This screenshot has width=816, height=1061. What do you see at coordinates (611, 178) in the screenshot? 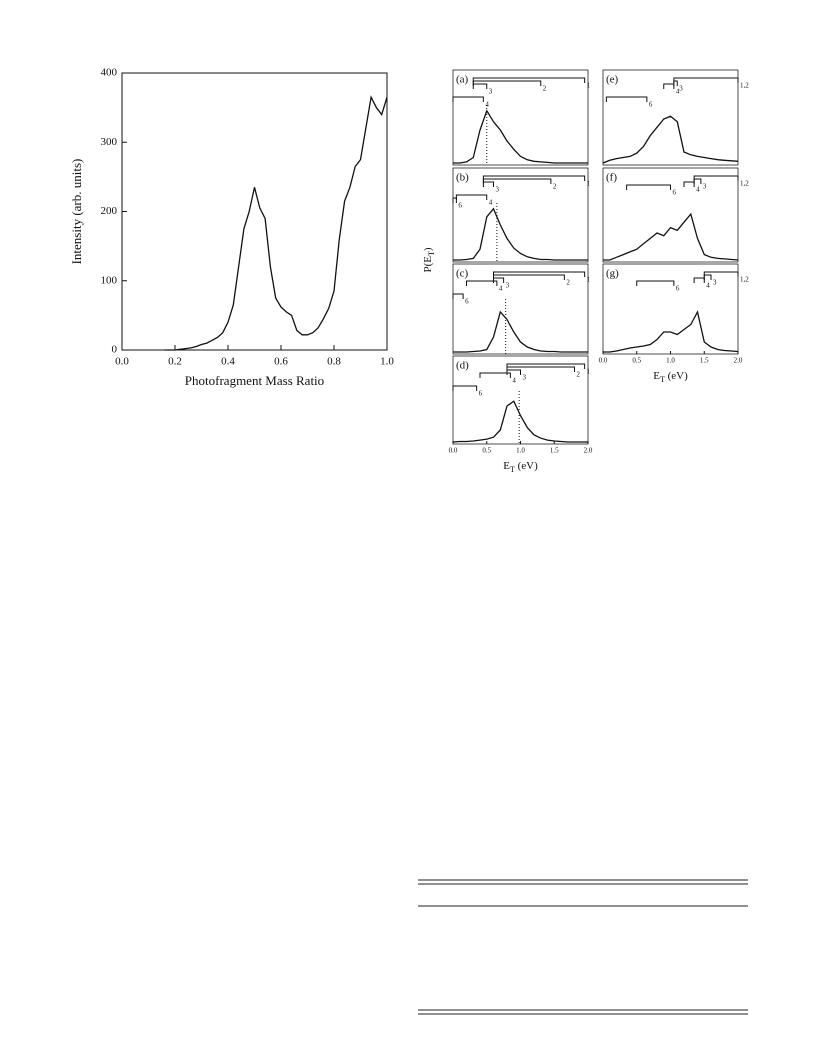
I see `panel-label: (f)` at bounding box center [611, 178].